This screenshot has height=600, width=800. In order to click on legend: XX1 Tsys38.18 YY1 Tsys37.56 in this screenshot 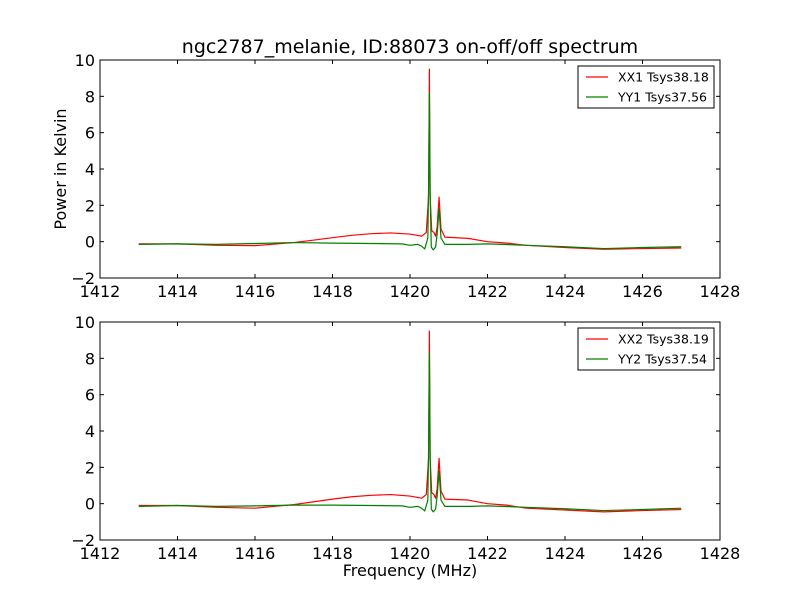, I will do `click(646, 87)`.